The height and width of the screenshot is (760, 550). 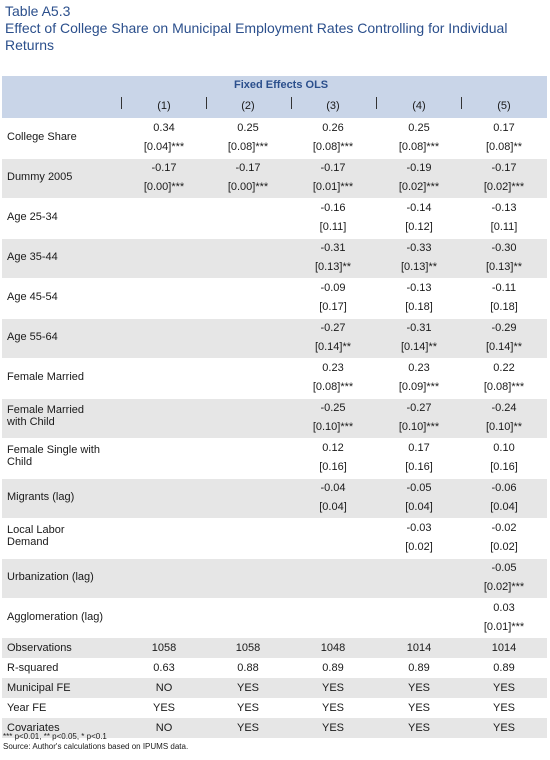 I want to click on coefficient-cell: 0.34, so click(x=164, y=128).